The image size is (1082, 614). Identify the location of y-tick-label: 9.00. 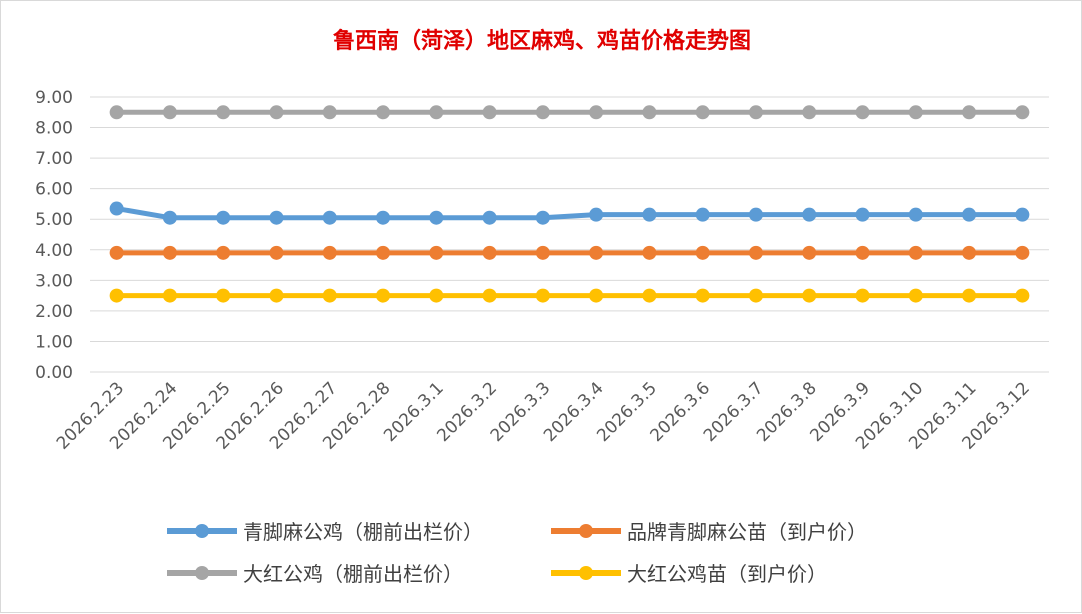
(54, 98).